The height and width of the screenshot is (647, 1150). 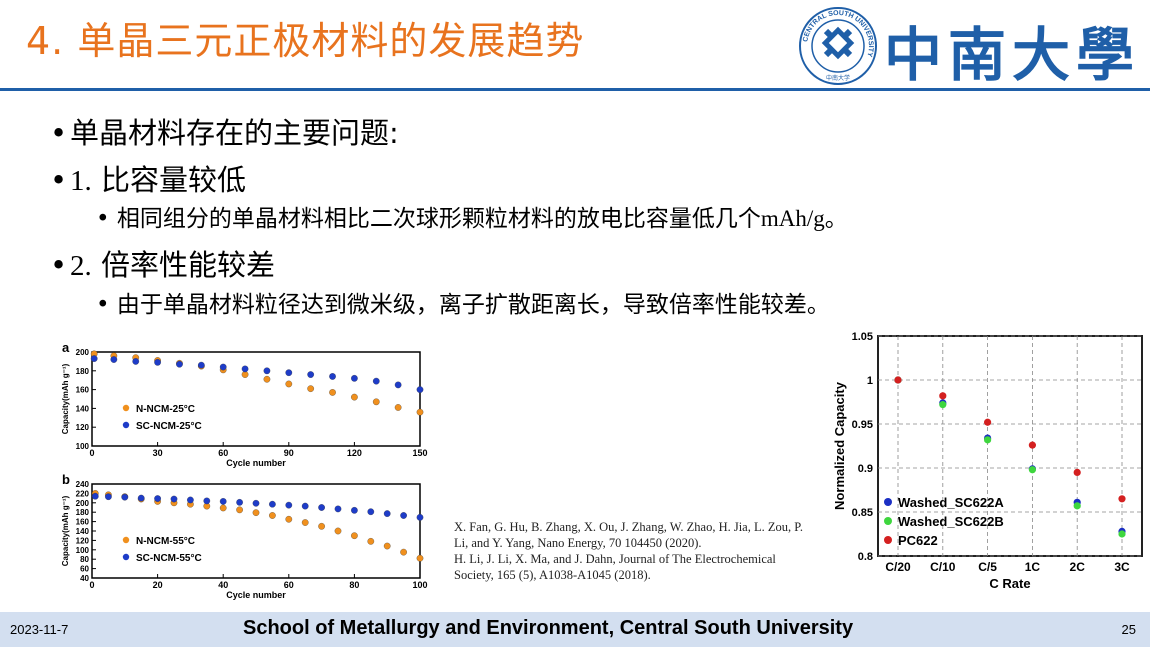 I want to click on bullet-issue-2: •2. 倍率性能较差, so click(x=162, y=263).